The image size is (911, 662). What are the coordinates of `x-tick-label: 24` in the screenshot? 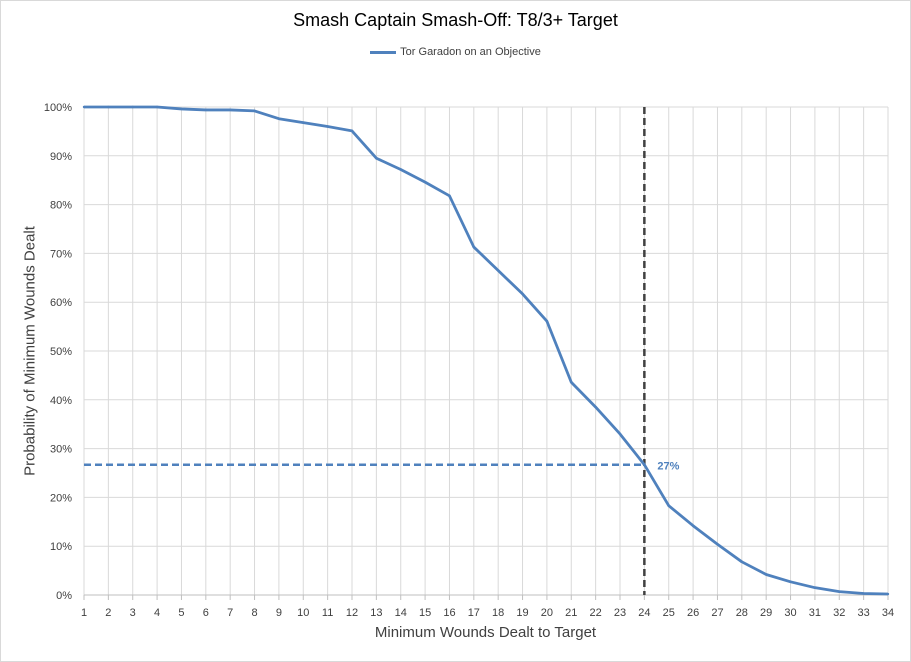 It's located at (644, 613).